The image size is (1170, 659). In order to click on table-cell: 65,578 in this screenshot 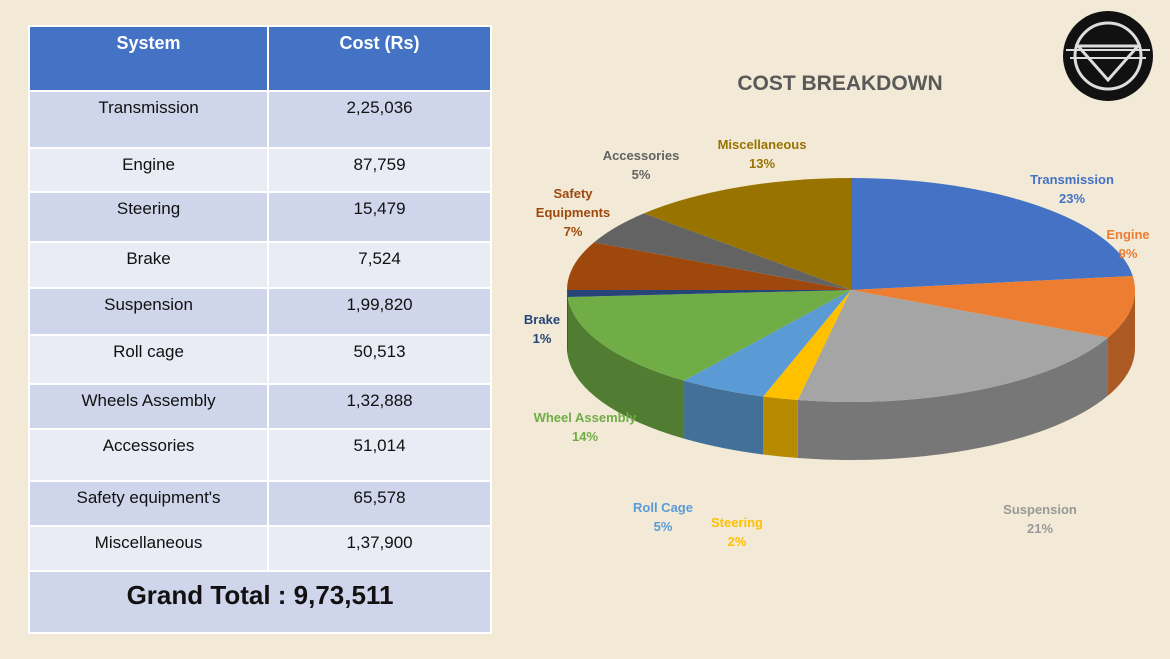, I will do `click(379, 503)`.